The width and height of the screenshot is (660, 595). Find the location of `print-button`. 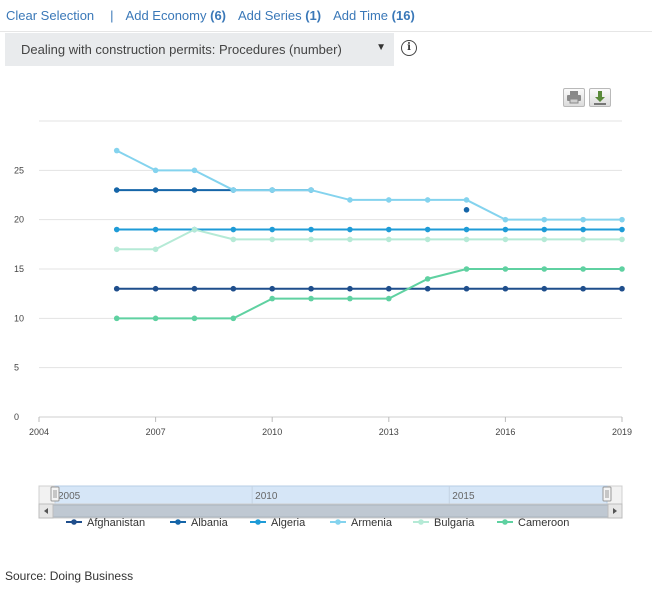

print-button is located at coordinates (574, 97).